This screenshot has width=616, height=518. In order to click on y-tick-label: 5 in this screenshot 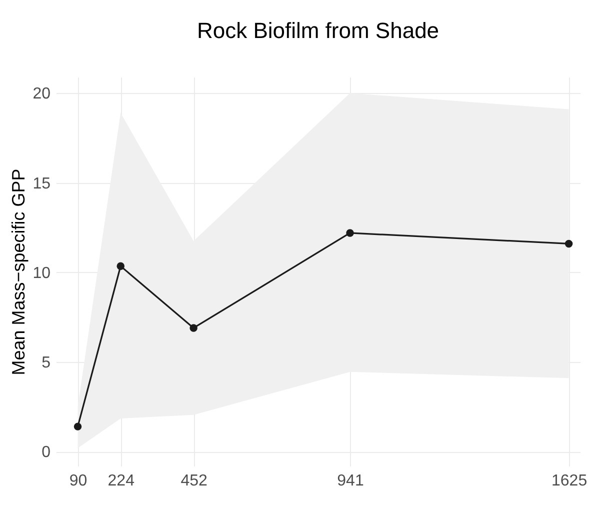, I will do `click(46, 363)`.